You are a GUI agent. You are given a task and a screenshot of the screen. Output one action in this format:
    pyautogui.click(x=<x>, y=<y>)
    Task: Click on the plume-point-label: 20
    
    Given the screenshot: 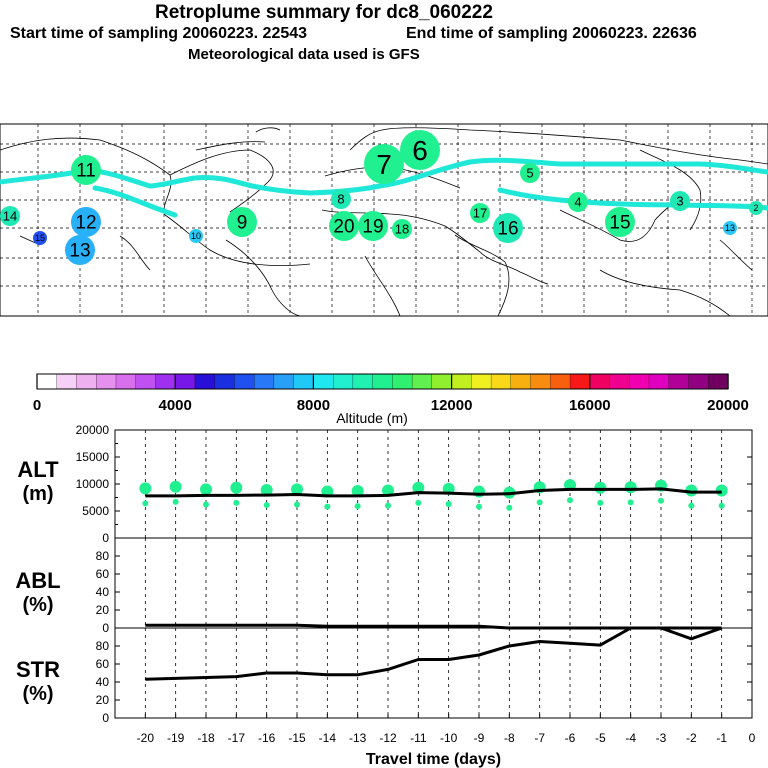 What is the action you would take?
    pyautogui.click(x=343, y=227)
    